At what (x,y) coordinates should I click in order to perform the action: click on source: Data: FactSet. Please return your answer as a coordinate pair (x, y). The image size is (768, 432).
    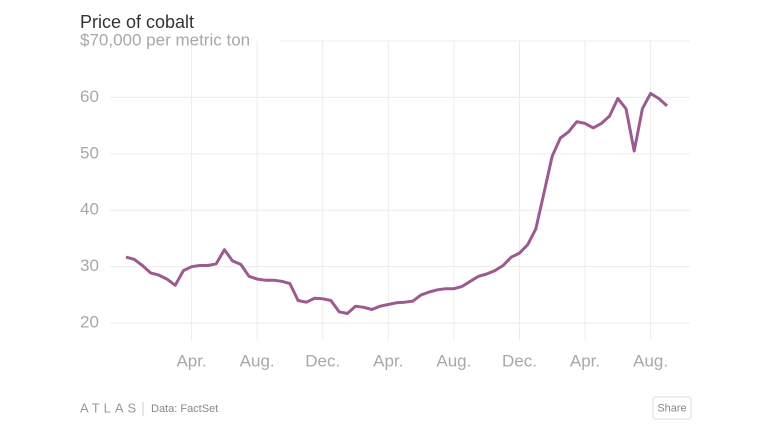
    Looking at the image, I should click on (184, 409).